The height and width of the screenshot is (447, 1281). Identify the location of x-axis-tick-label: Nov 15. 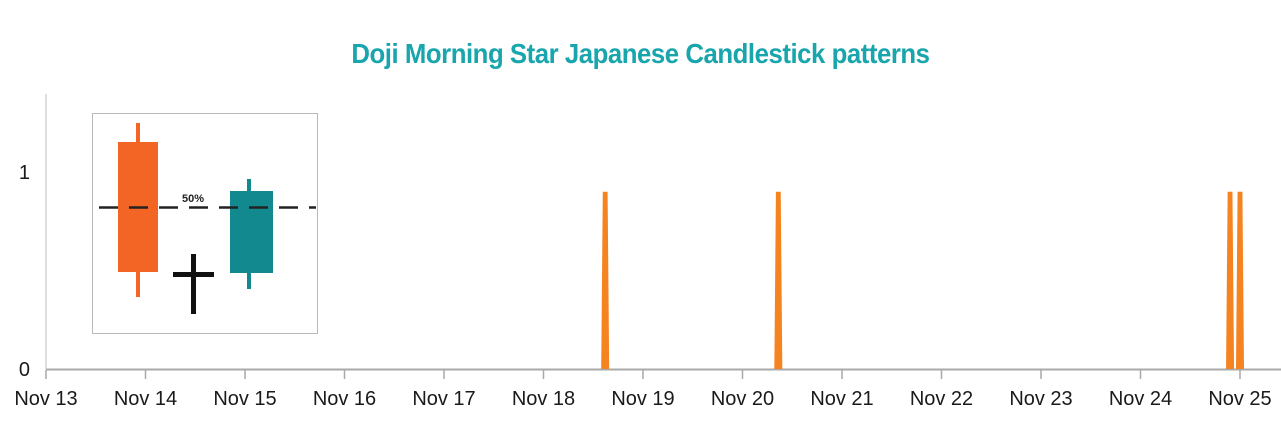
(244, 399).